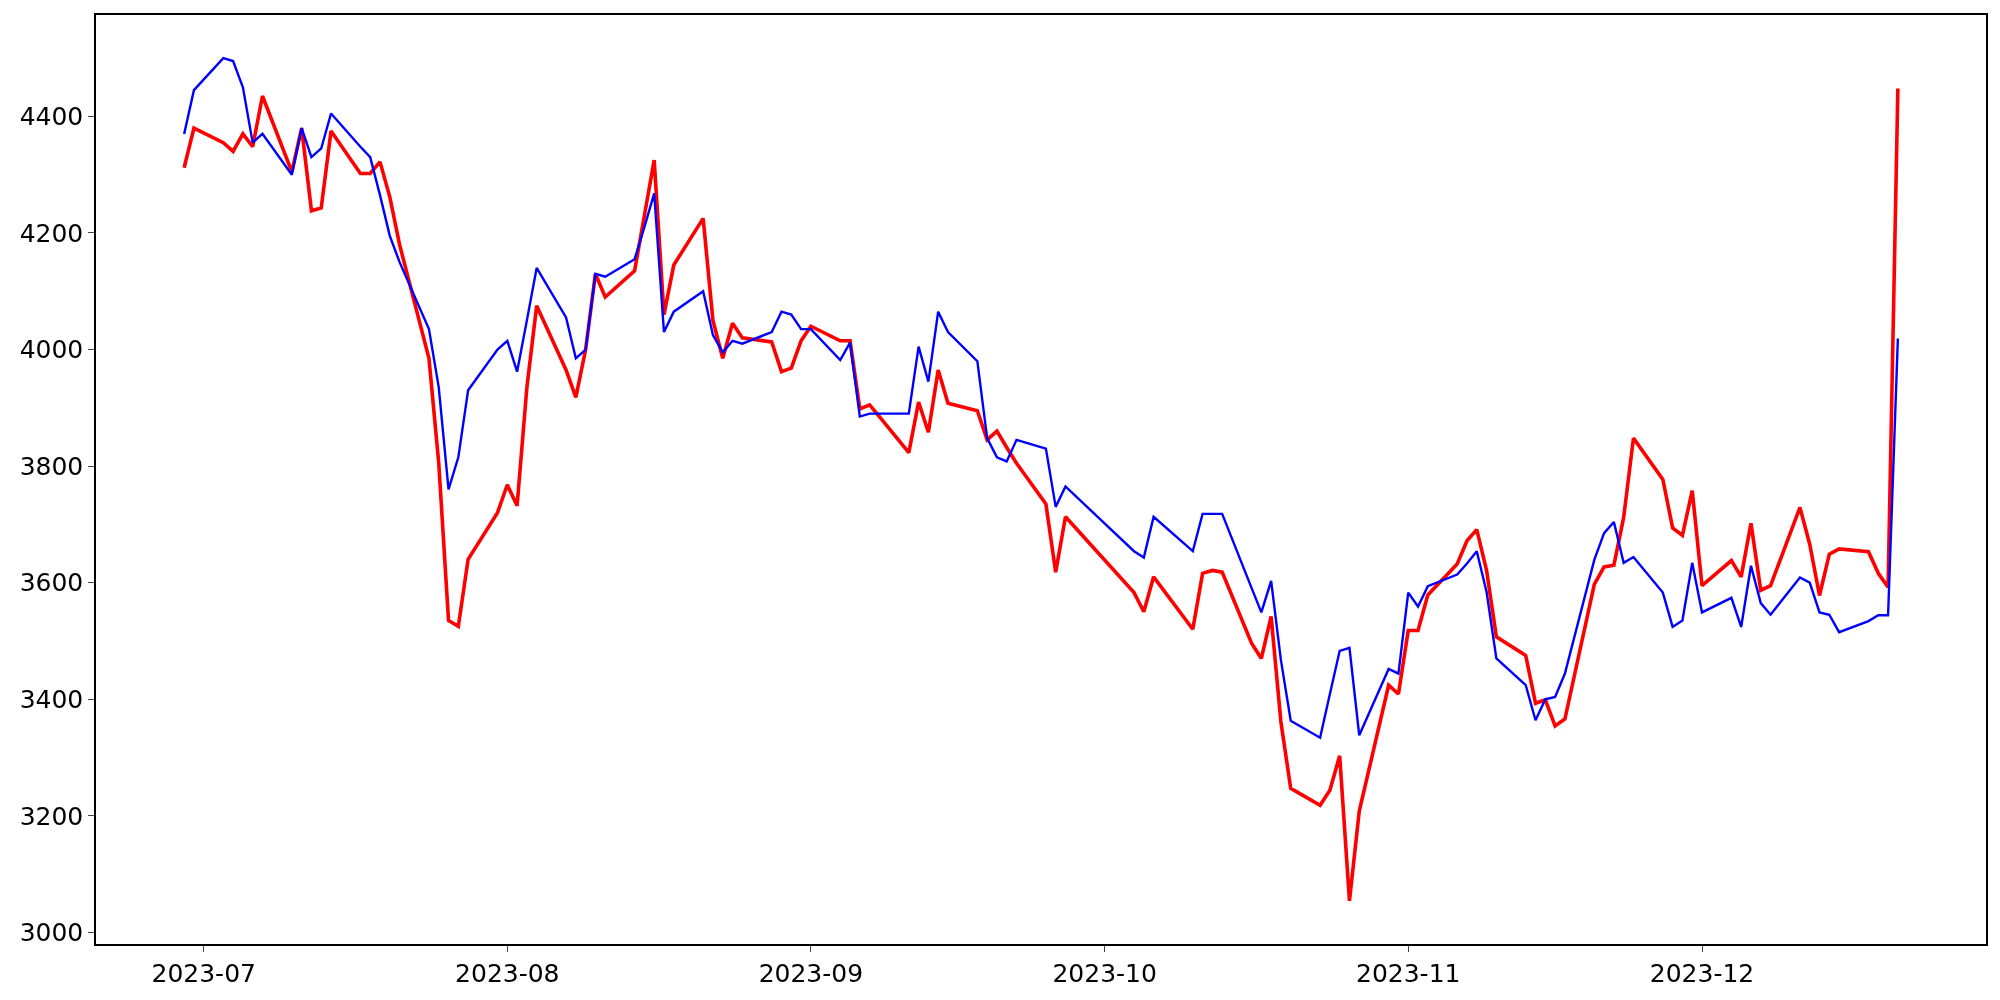 This screenshot has height=1000, width=2000. I want to click on x-tick-label: 2023-10, so click(1104, 973).